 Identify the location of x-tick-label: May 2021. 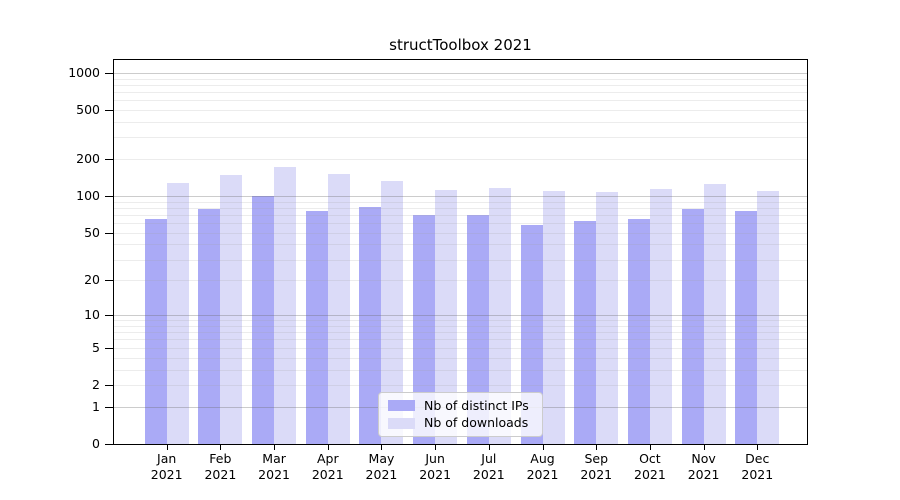
(381, 466).